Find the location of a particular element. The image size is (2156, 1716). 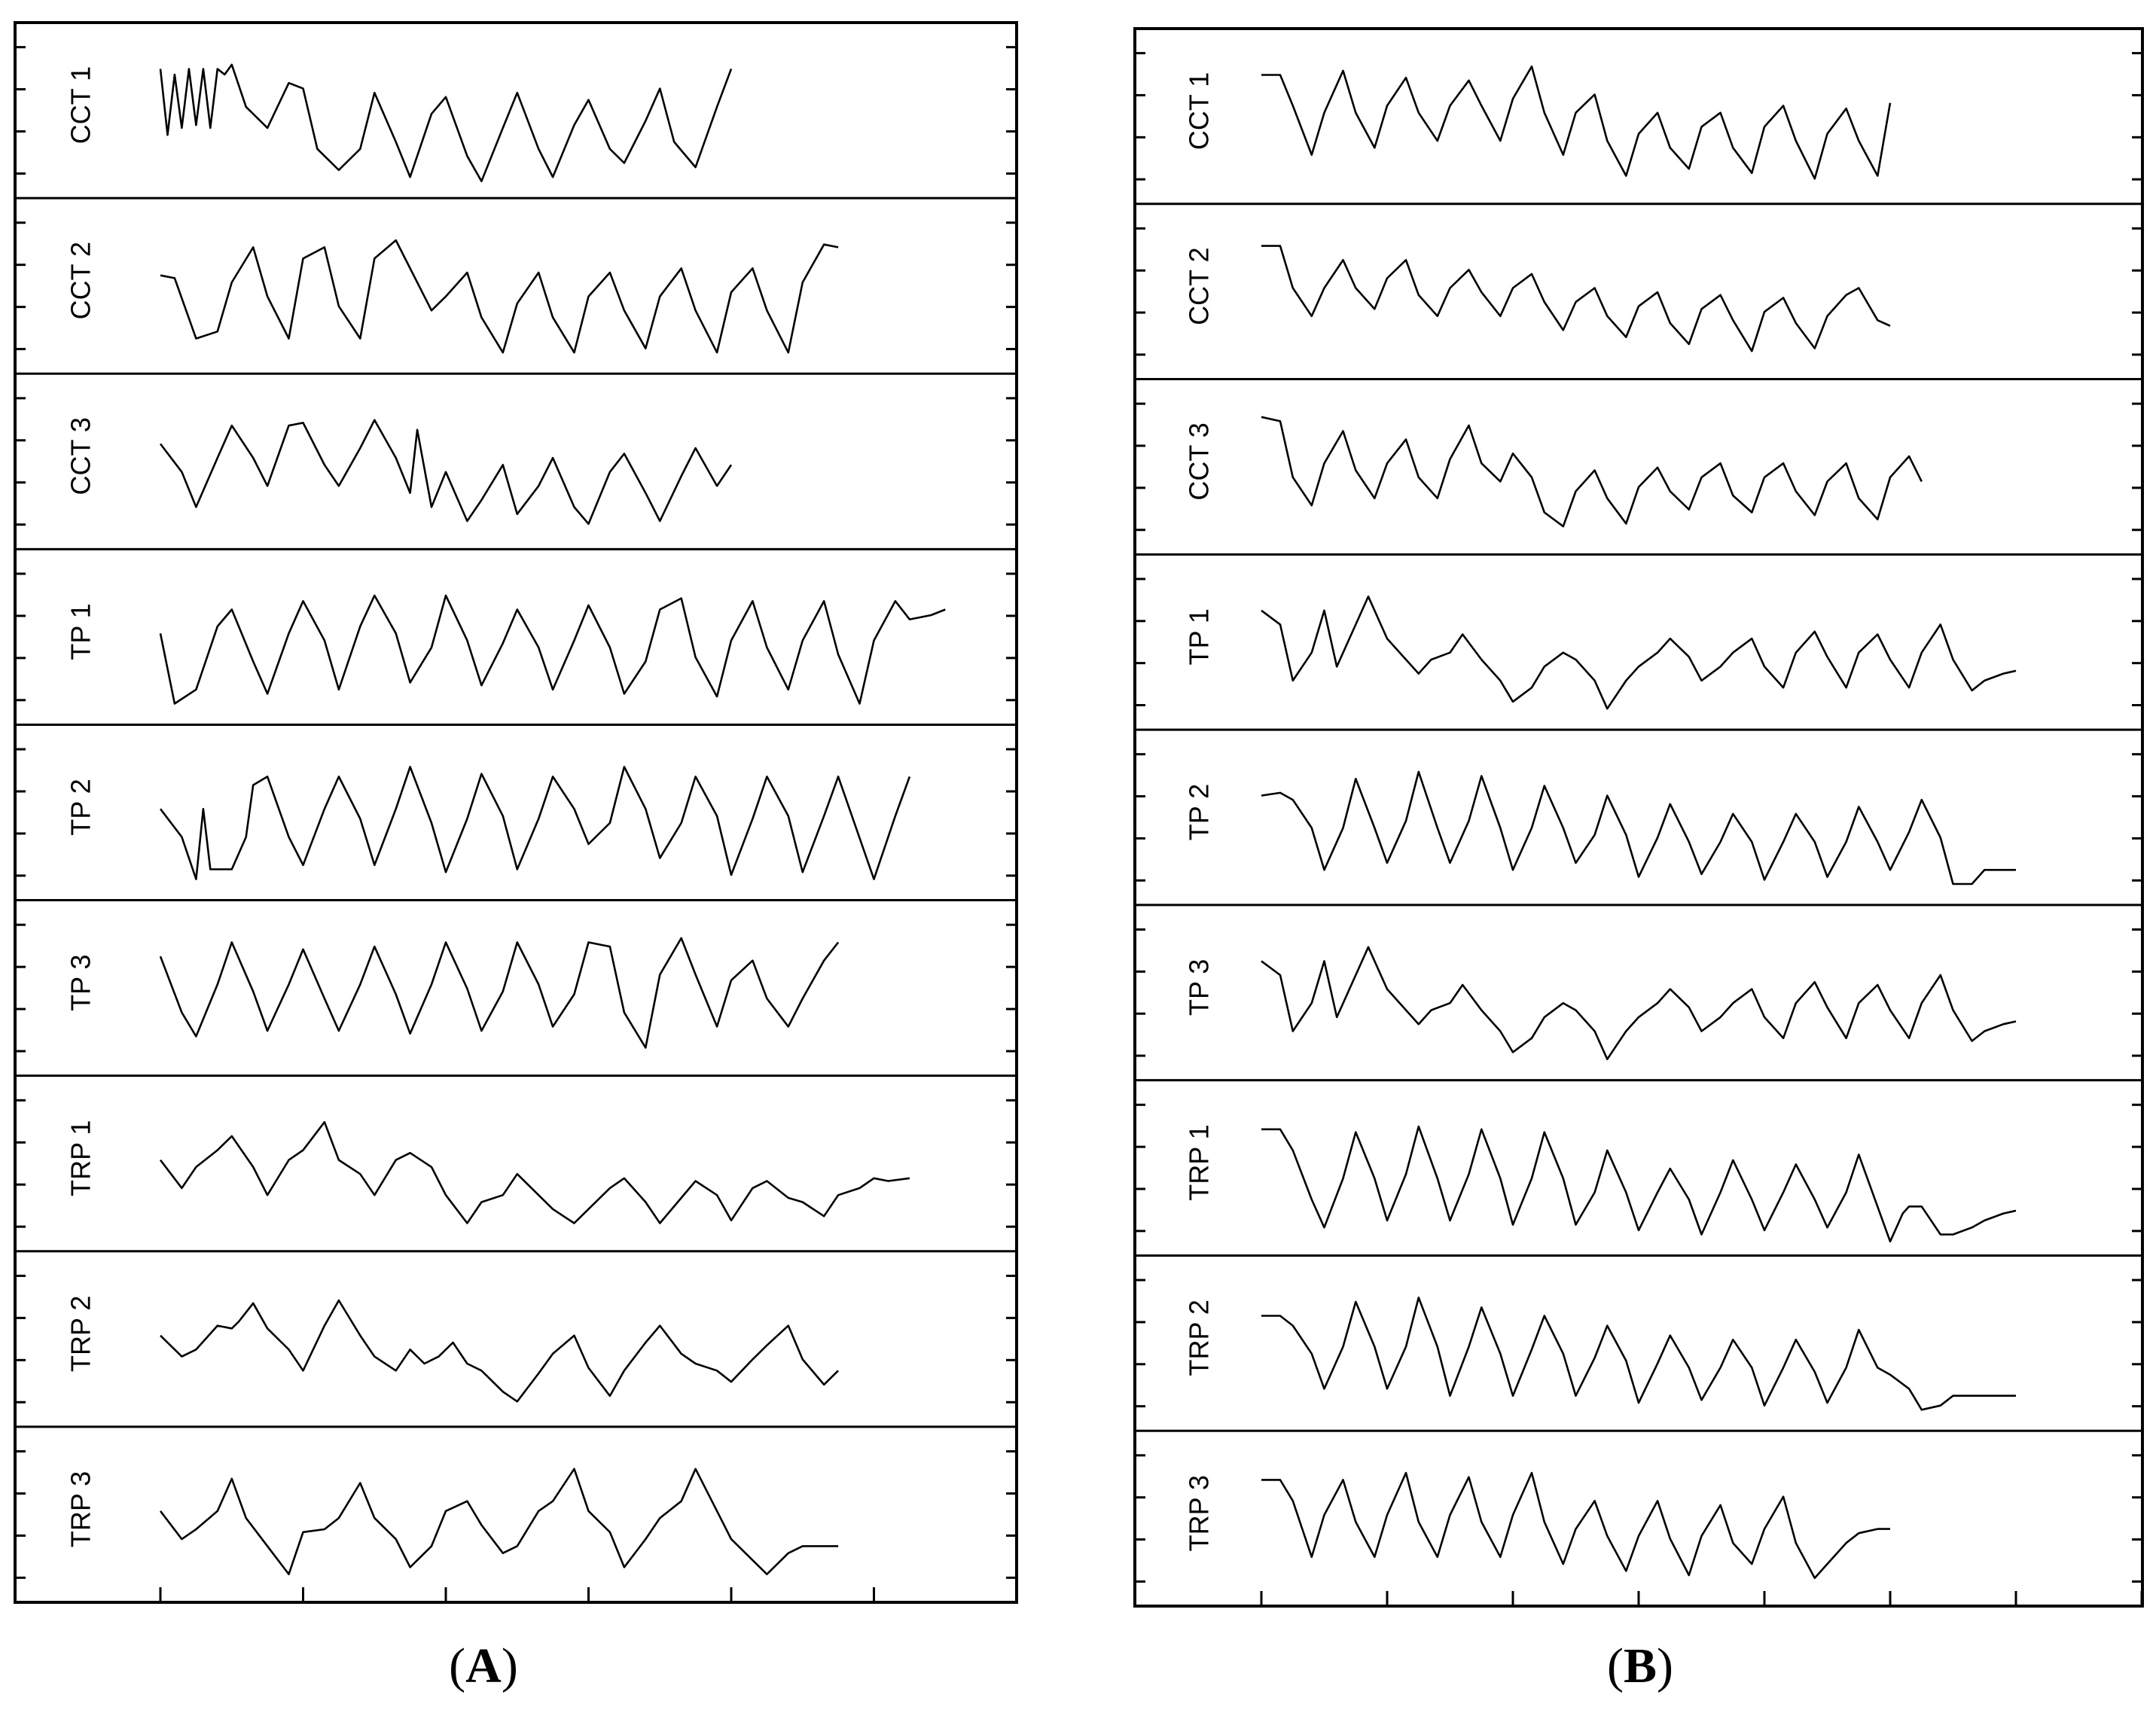

caption-letter: B is located at coordinates (1640, 1665).